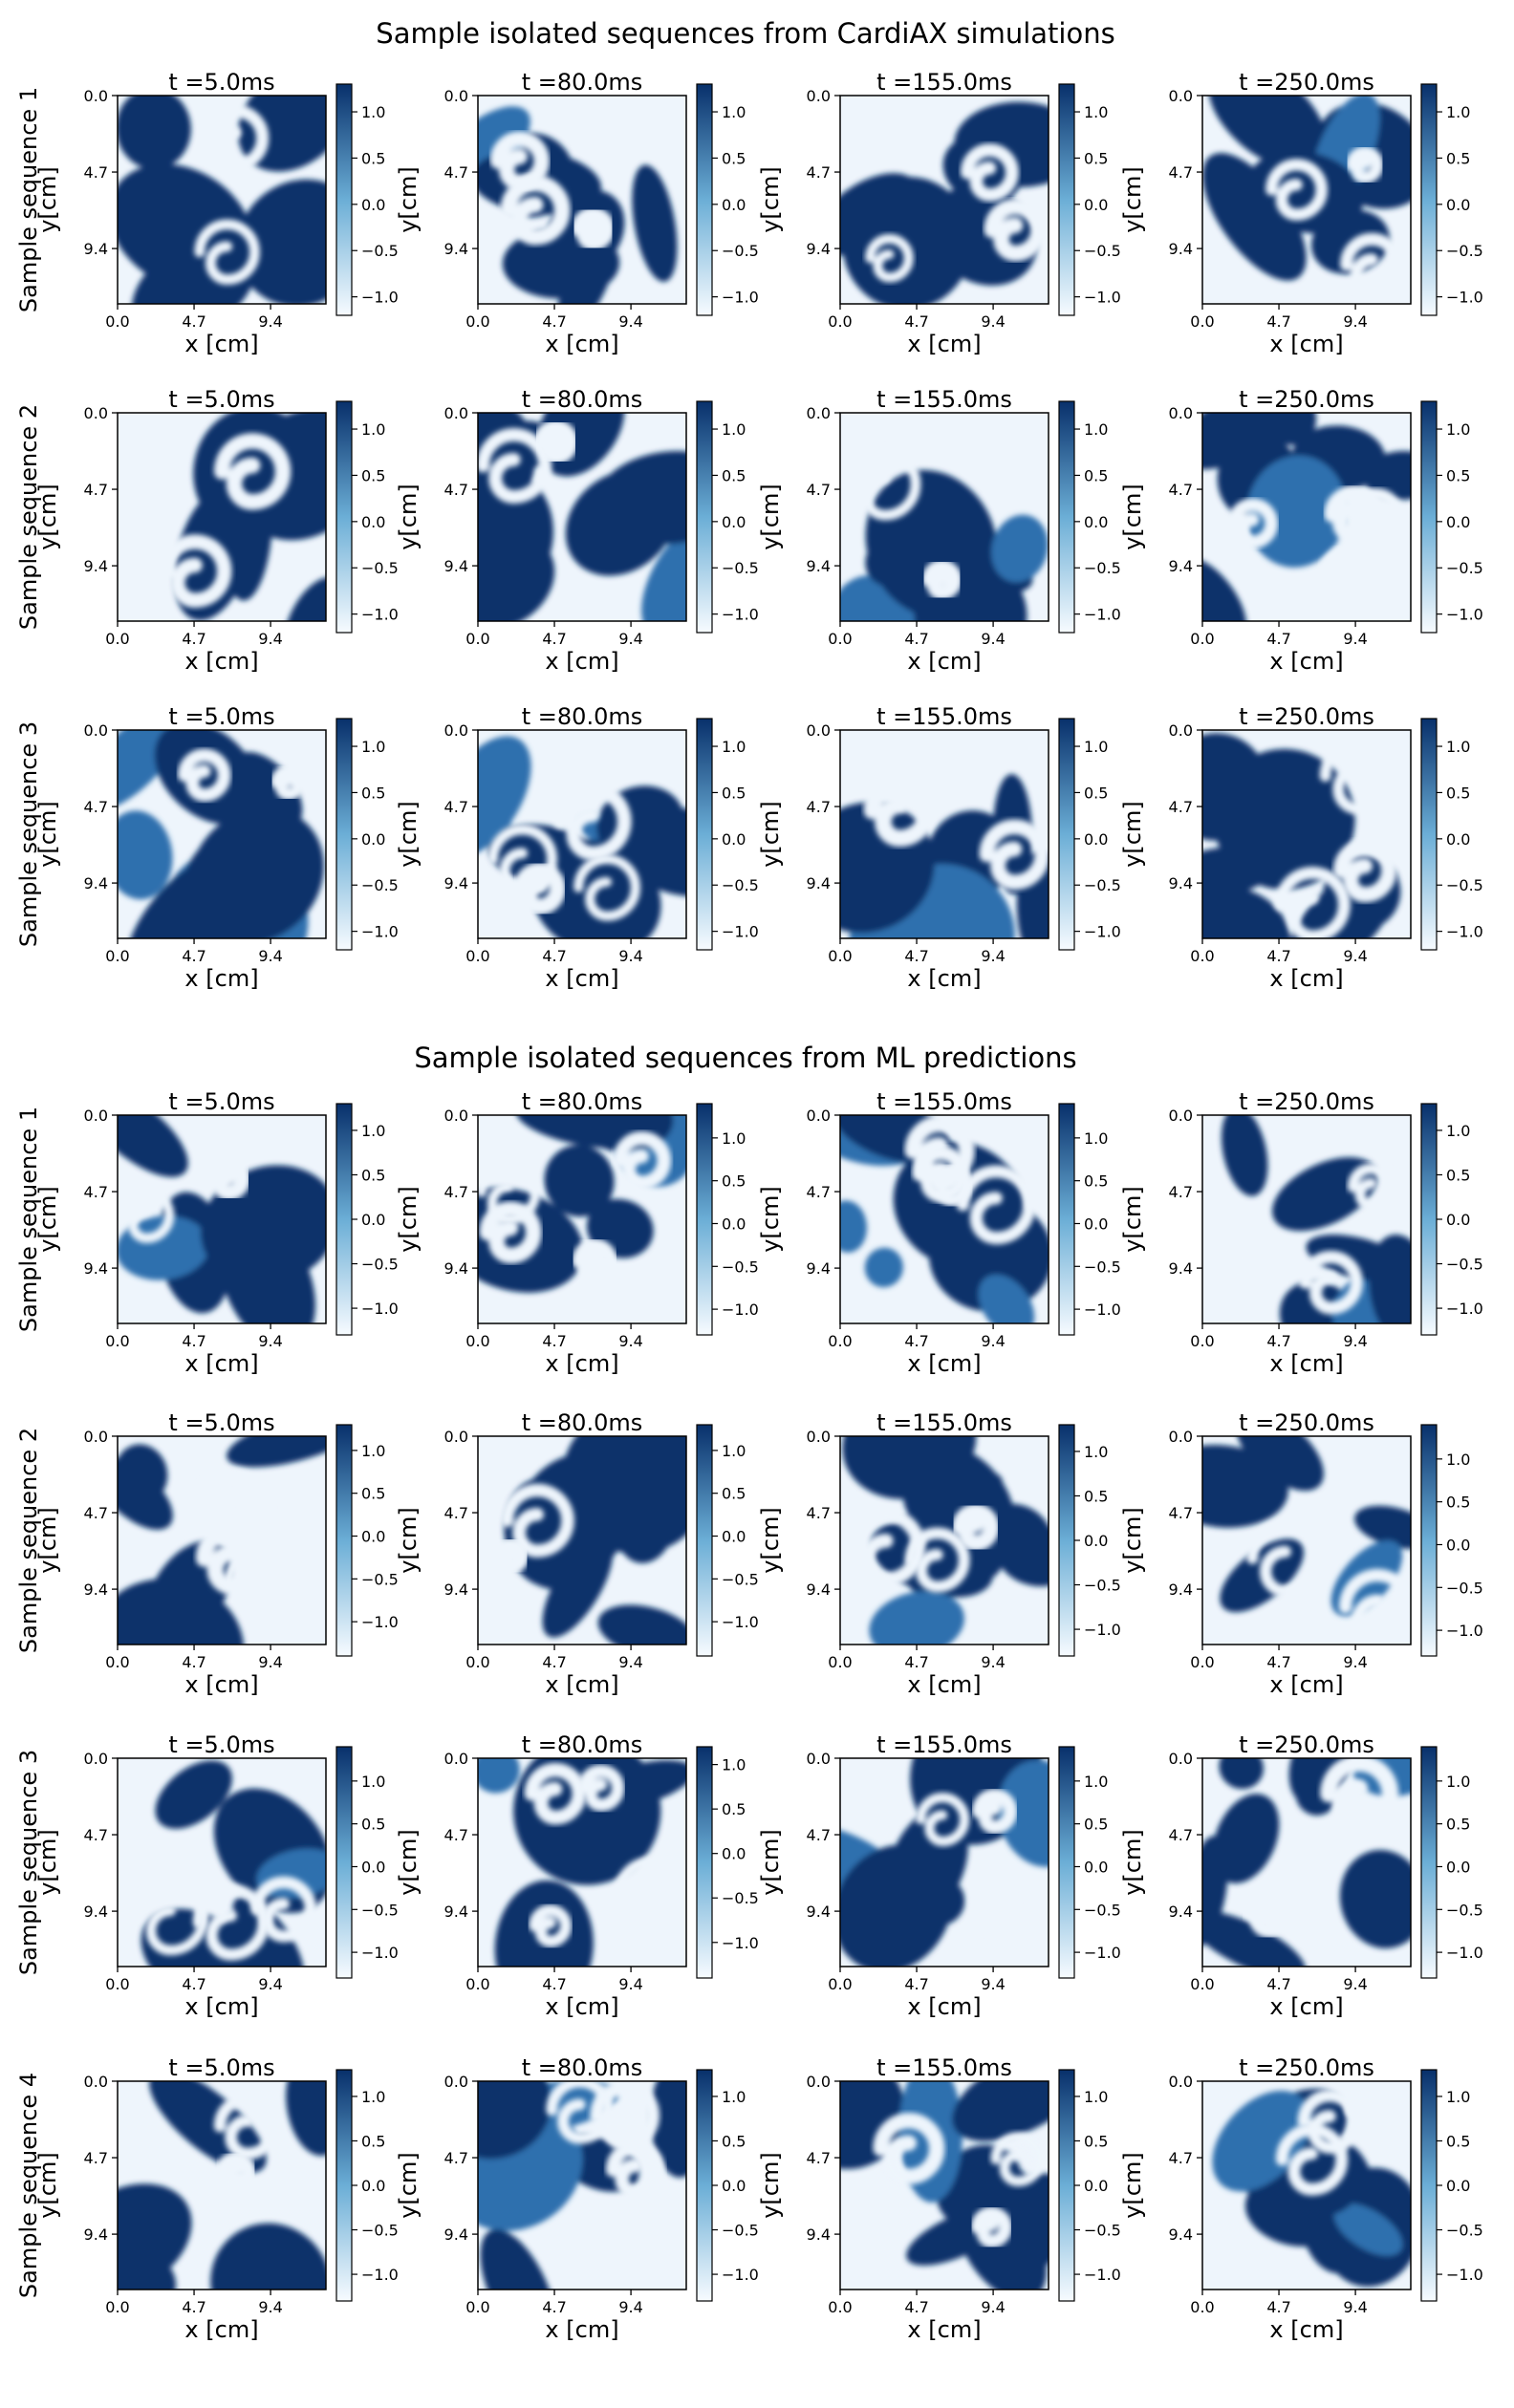  What do you see at coordinates (28, 200) in the screenshot?
I see `row-label: Sample sequence 1` at bounding box center [28, 200].